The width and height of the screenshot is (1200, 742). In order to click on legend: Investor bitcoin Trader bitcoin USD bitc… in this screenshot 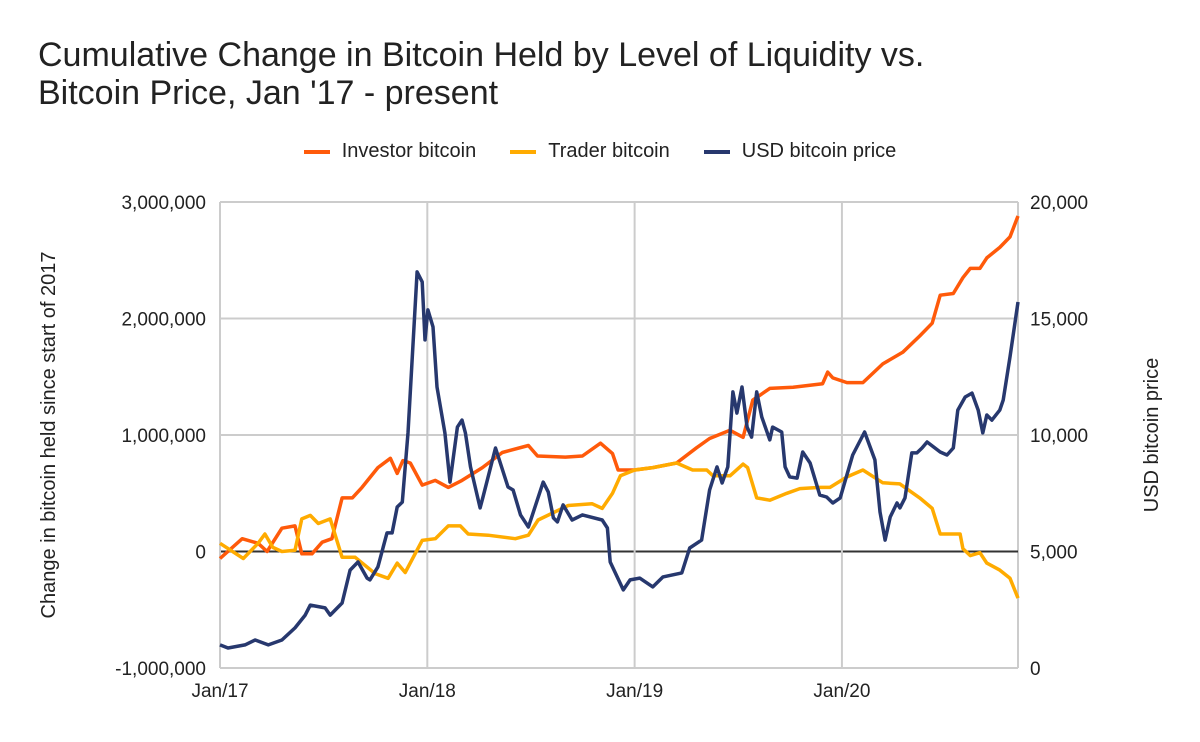, I will do `click(600, 151)`.